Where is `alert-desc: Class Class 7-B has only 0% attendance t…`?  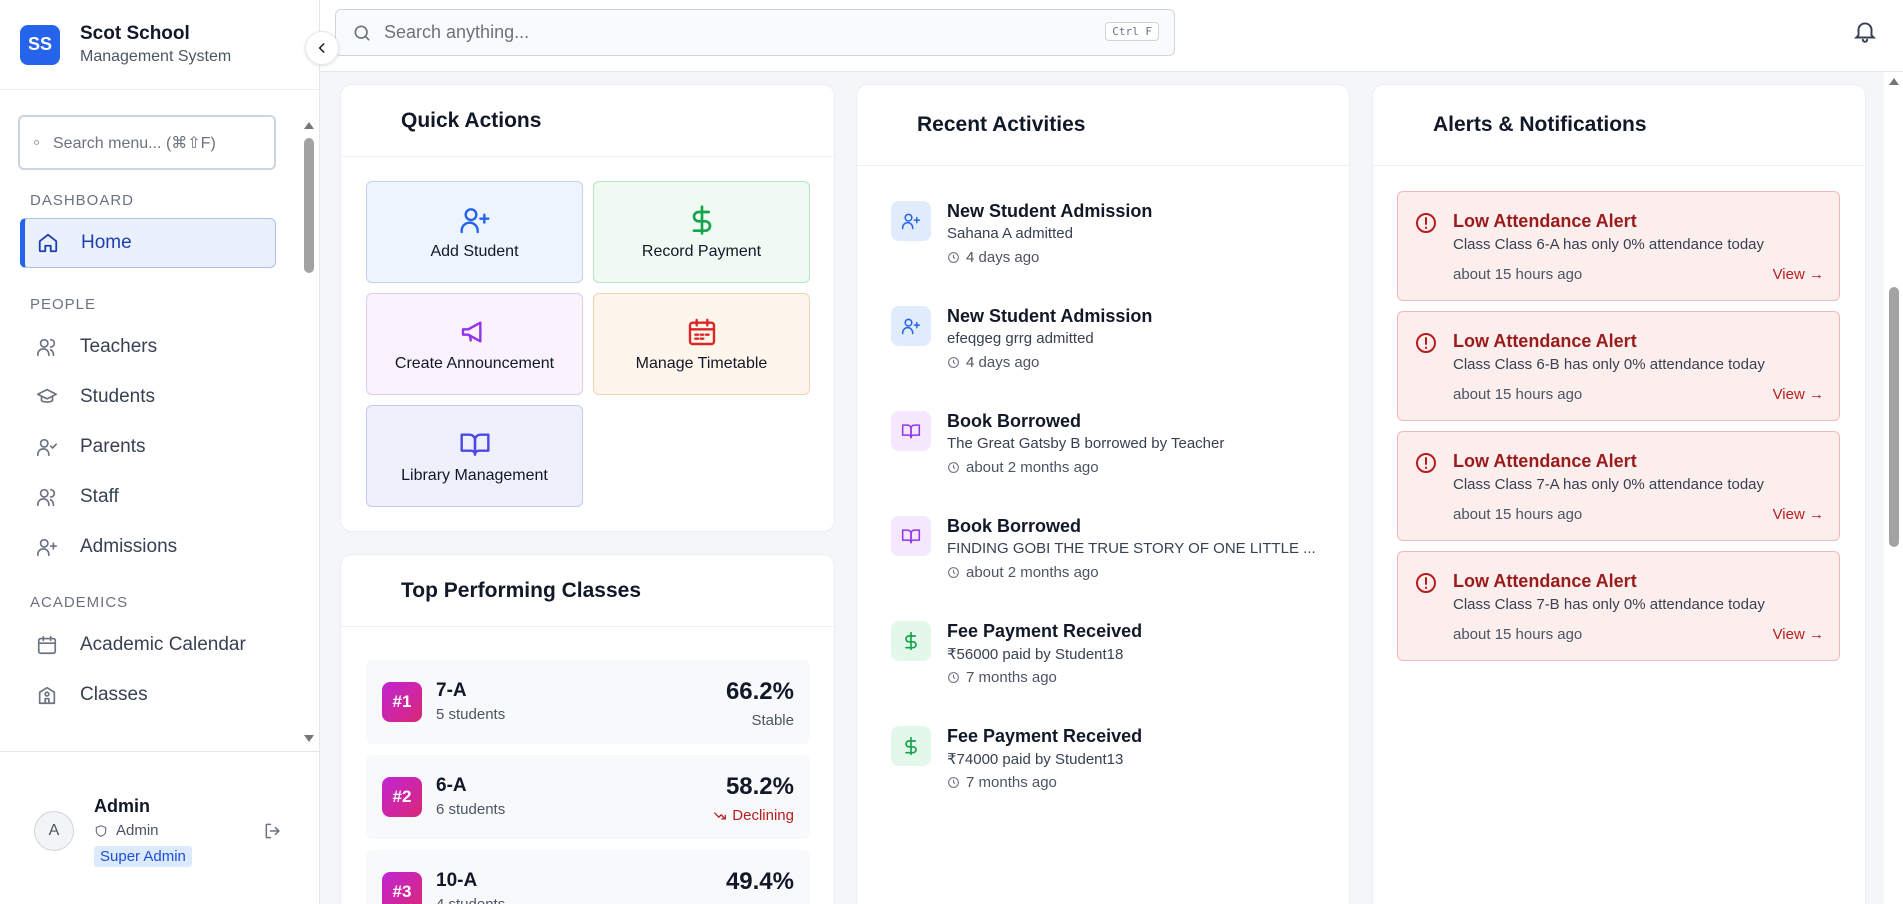 alert-desc: Class Class 7-B has only 0% attendance t… is located at coordinates (1609, 604).